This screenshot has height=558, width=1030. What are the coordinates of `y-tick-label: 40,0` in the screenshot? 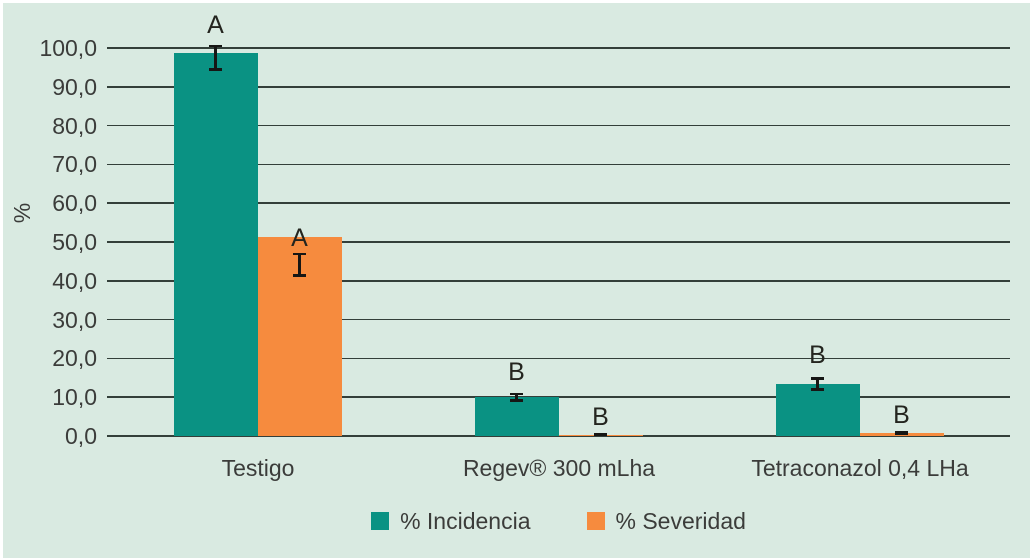 It's located at (74, 280).